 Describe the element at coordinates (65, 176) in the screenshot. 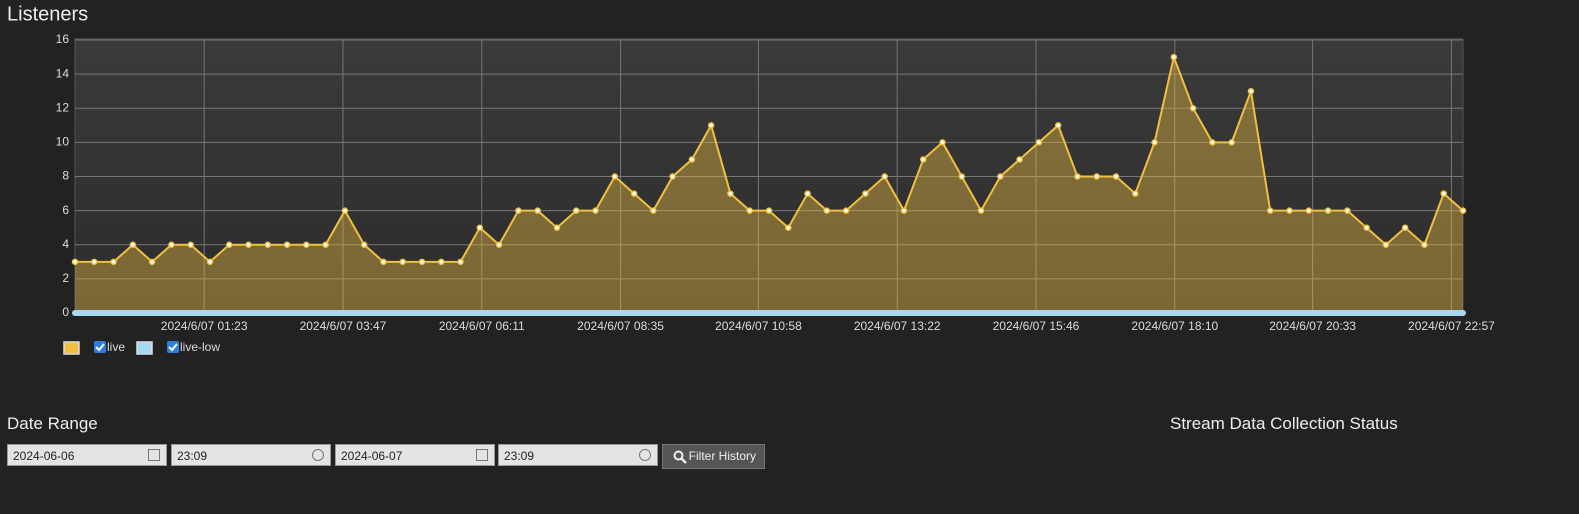

I see `y-tick-label: 8` at that location.